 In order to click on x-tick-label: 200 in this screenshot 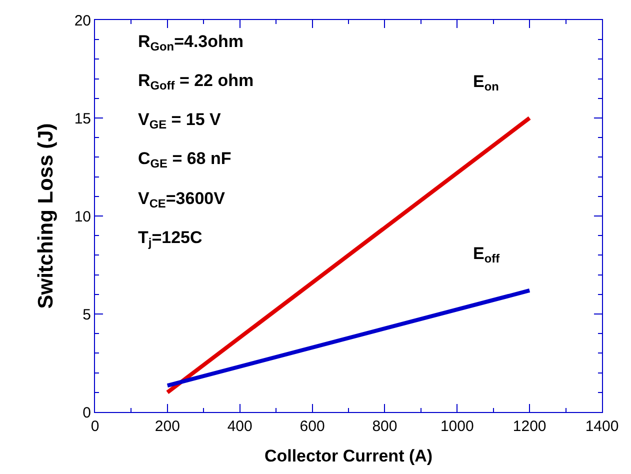, I will do `click(167, 426)`.